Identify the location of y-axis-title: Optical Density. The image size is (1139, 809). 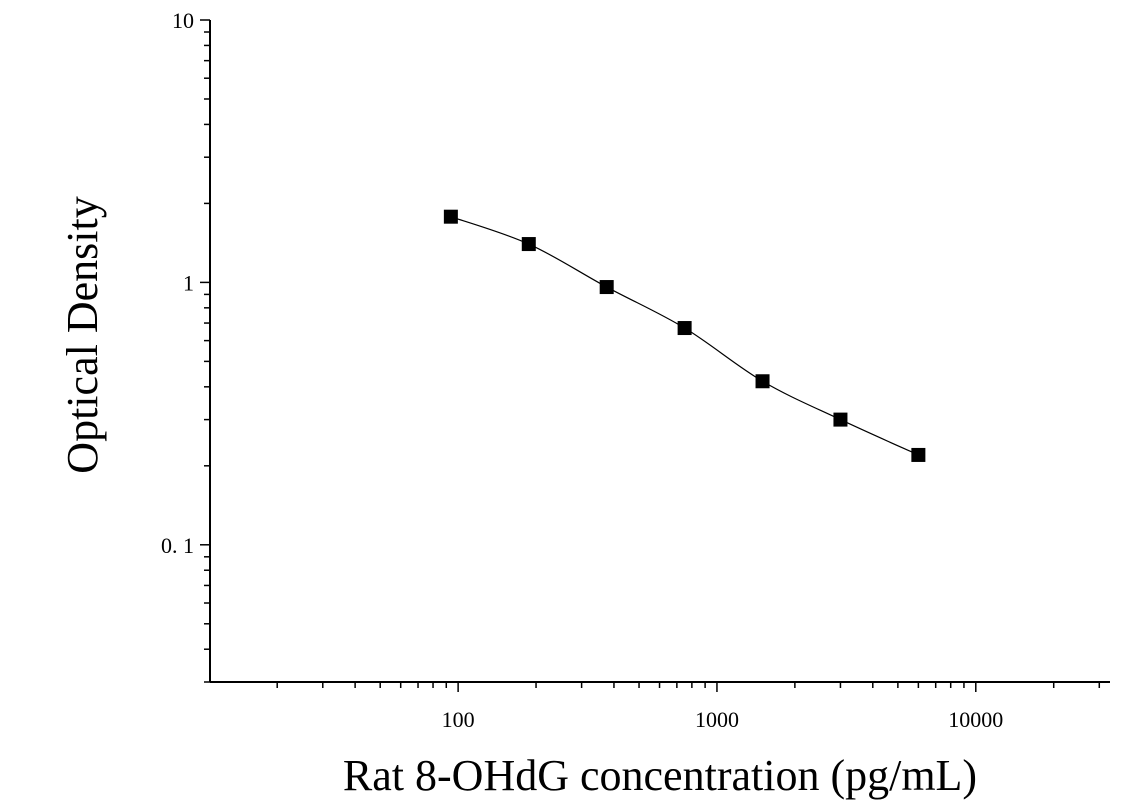
(82, 334).